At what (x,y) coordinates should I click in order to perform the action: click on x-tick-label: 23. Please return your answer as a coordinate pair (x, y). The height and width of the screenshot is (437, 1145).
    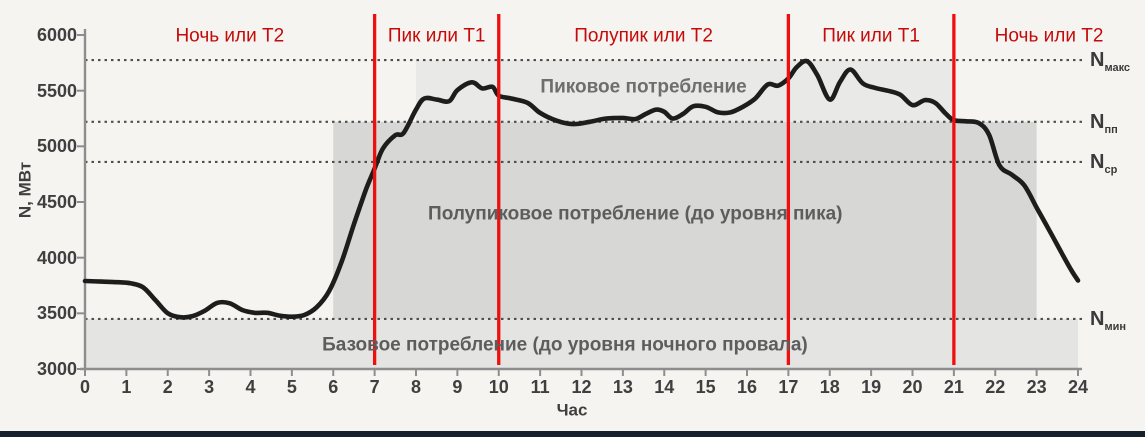
    Looking at the image, I should click on (1036, 387).